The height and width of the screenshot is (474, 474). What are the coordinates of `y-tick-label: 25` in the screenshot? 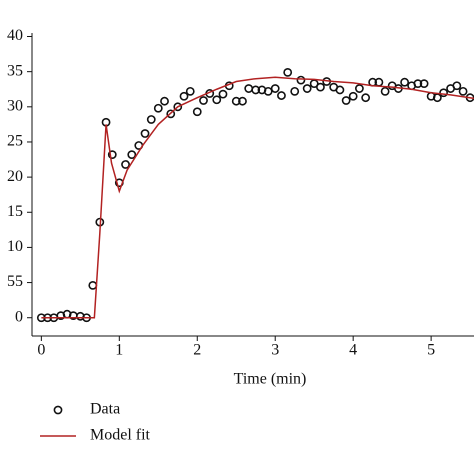 It's located at (15, 141).